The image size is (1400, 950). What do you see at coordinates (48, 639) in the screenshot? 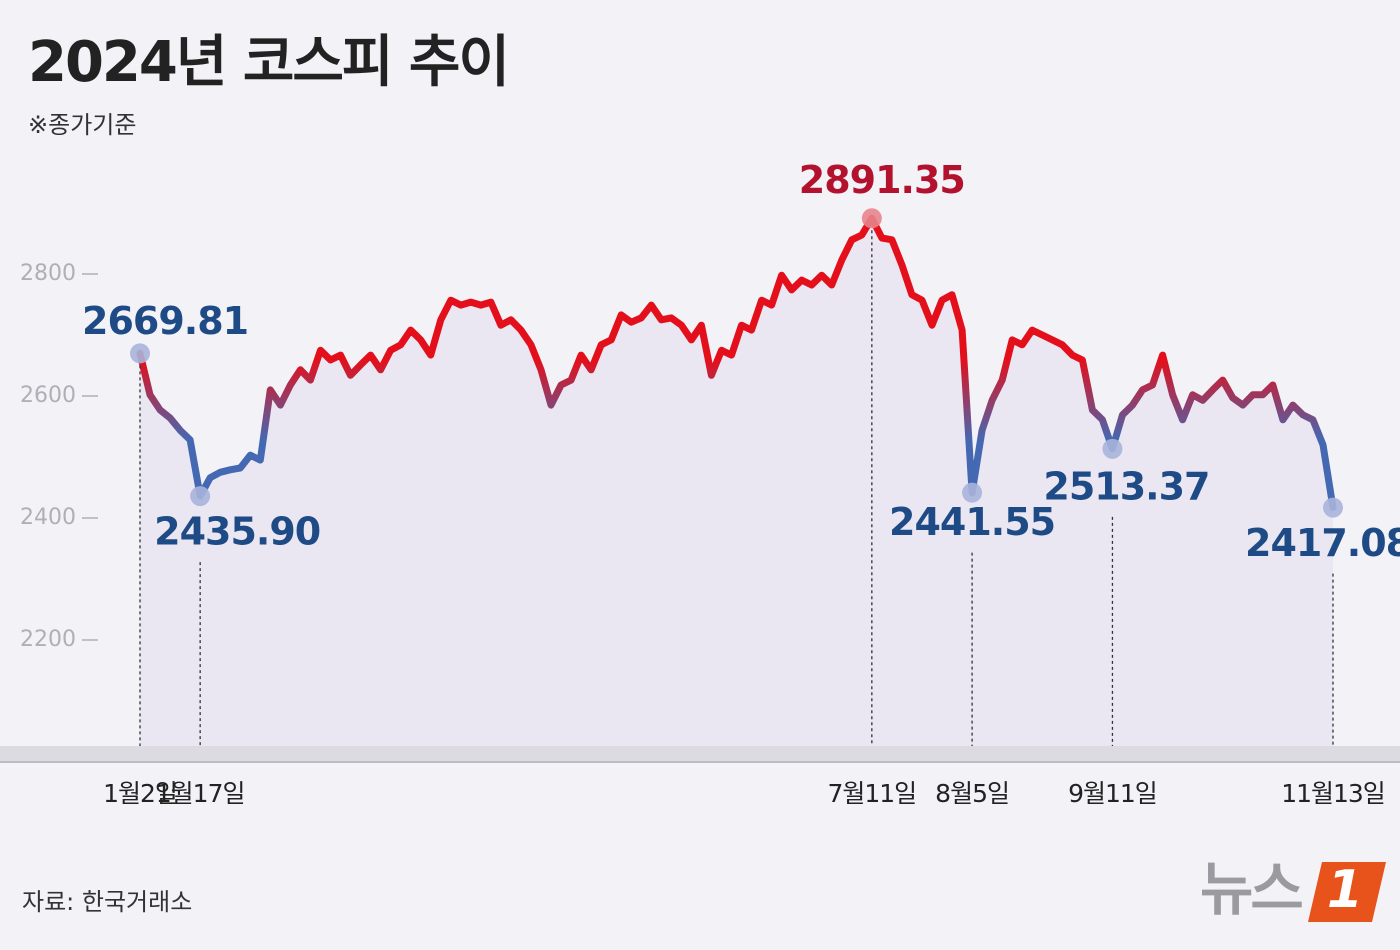
I see `y-tick-label: 2200` at bounding box center [48, 639].